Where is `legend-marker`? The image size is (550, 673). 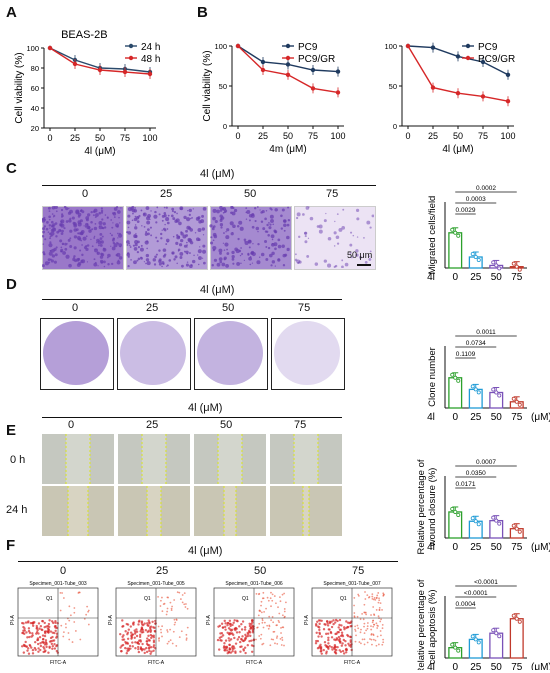
legend-marker is located at coordinates (468, 58).